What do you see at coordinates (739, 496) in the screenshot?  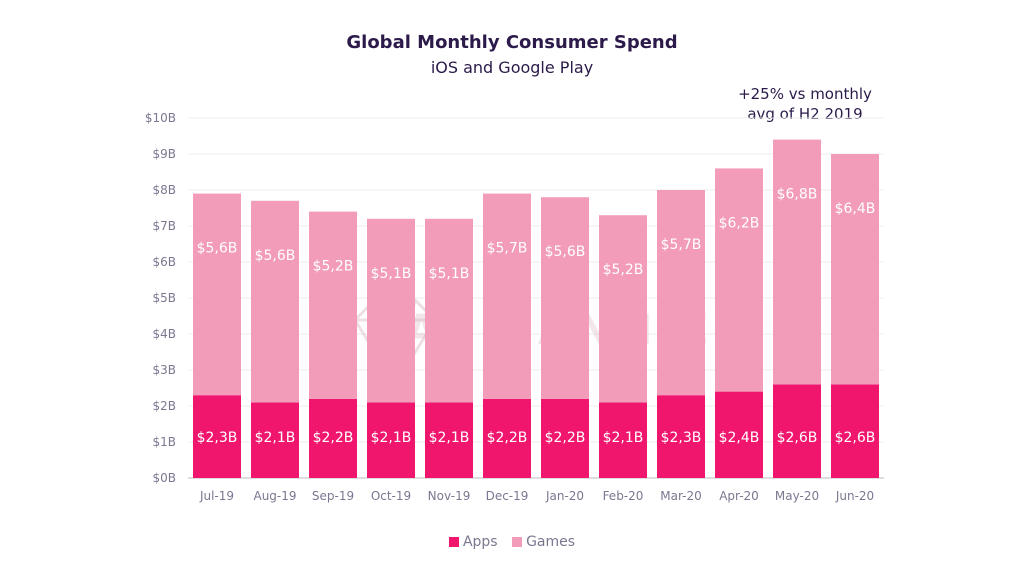 I see `x-tick-label: Apr-20` at bounding box center [739, 496].